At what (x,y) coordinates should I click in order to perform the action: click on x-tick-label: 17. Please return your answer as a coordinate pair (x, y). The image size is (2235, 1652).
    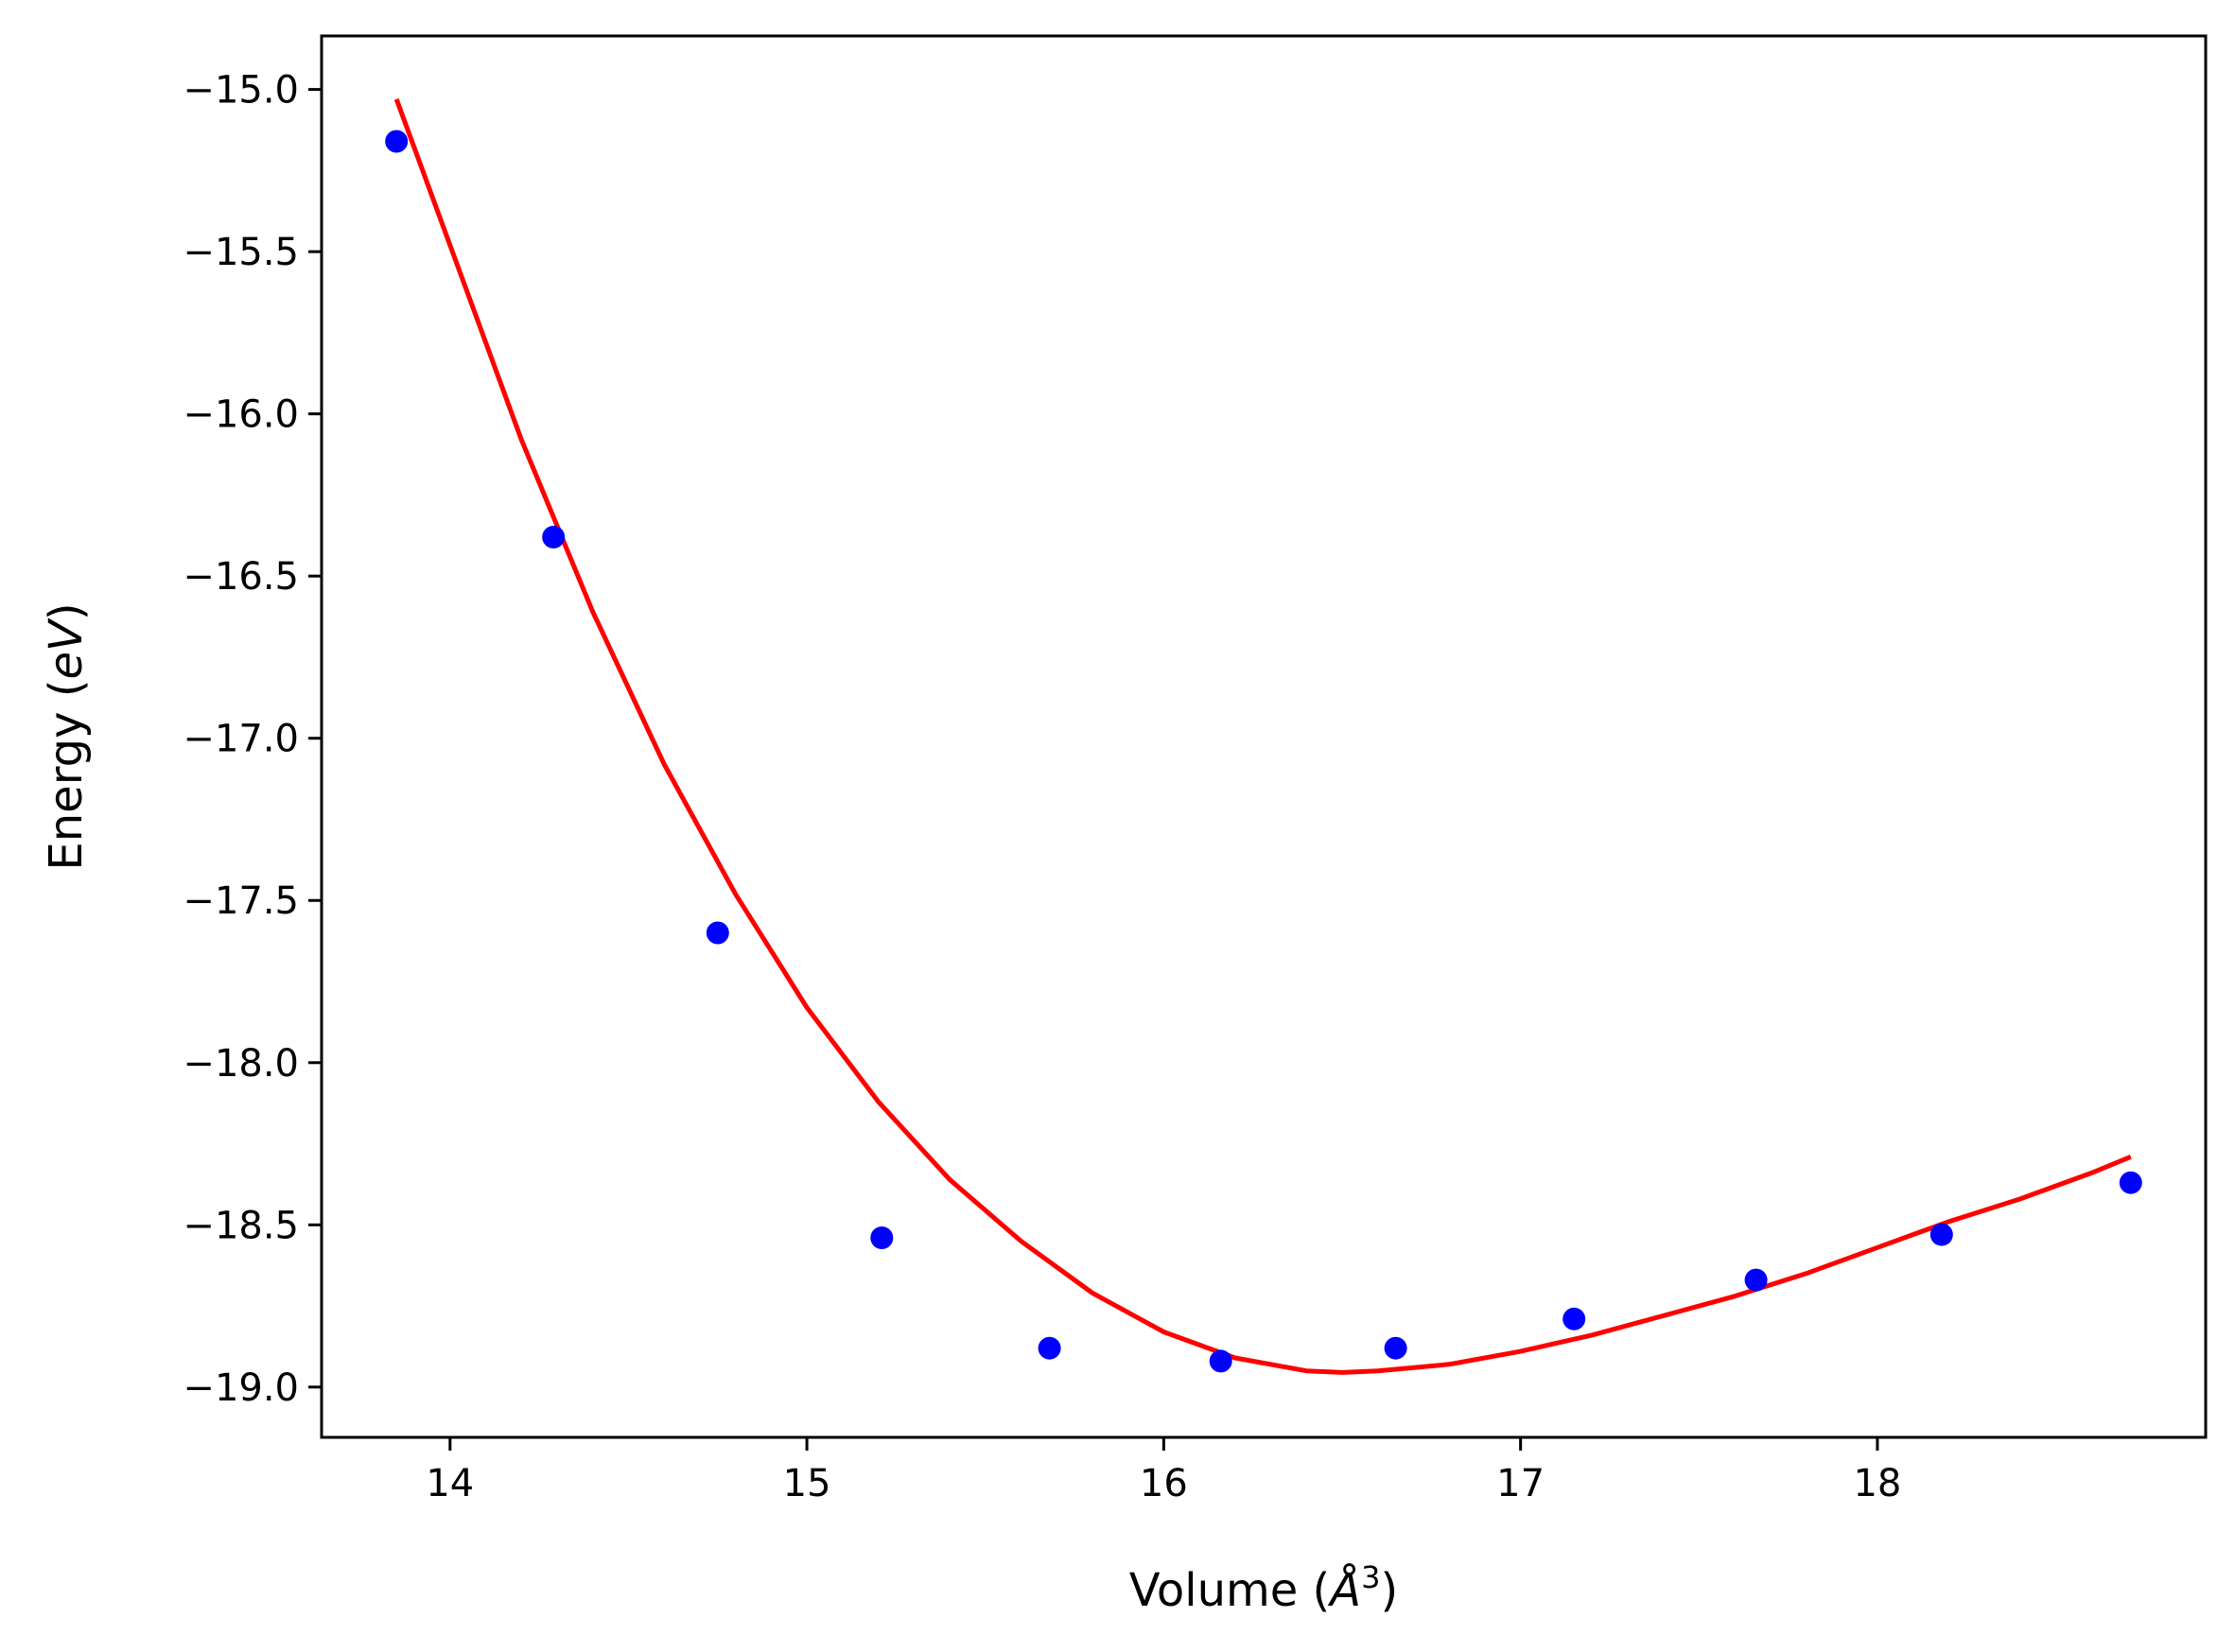
    Looking at the image, I should click on (1520, 1484).